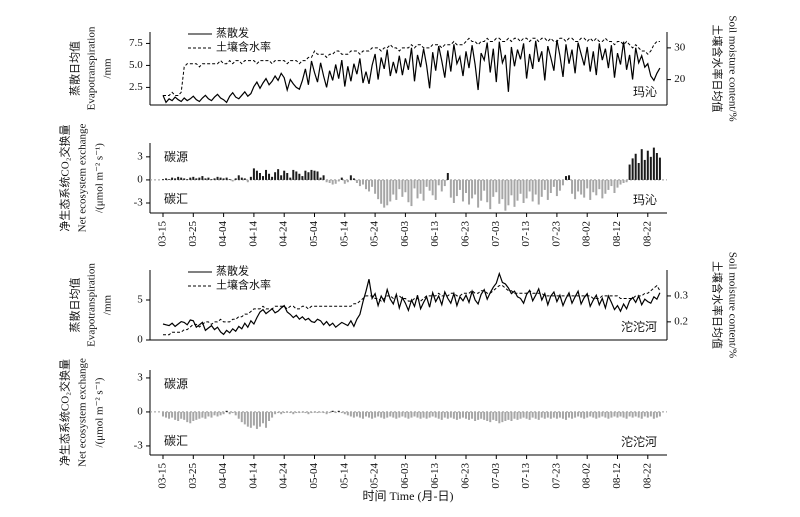 The height and width of the screenshot is (517, 800). What do you see at coordinates (243, 47) in the screenshot?
I see `legend-label: 土壤含水率` at bounding box center [243, 47].